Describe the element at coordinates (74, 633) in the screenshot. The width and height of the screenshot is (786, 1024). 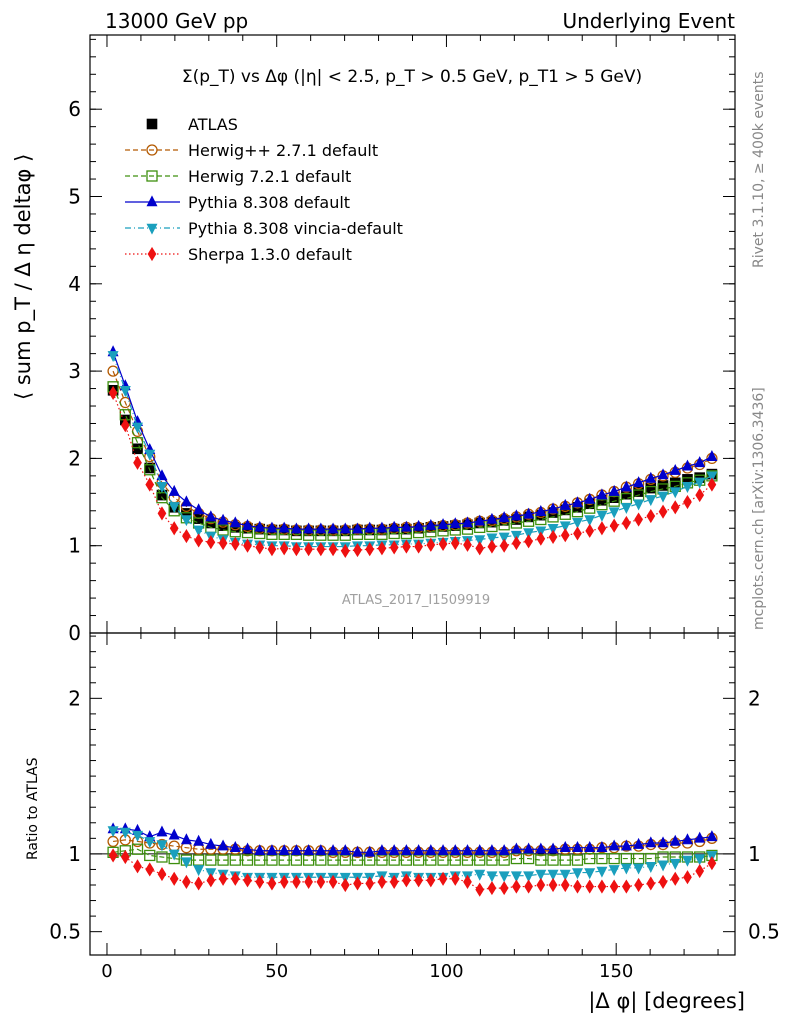
I see `y-tick-label: 0` at that location.